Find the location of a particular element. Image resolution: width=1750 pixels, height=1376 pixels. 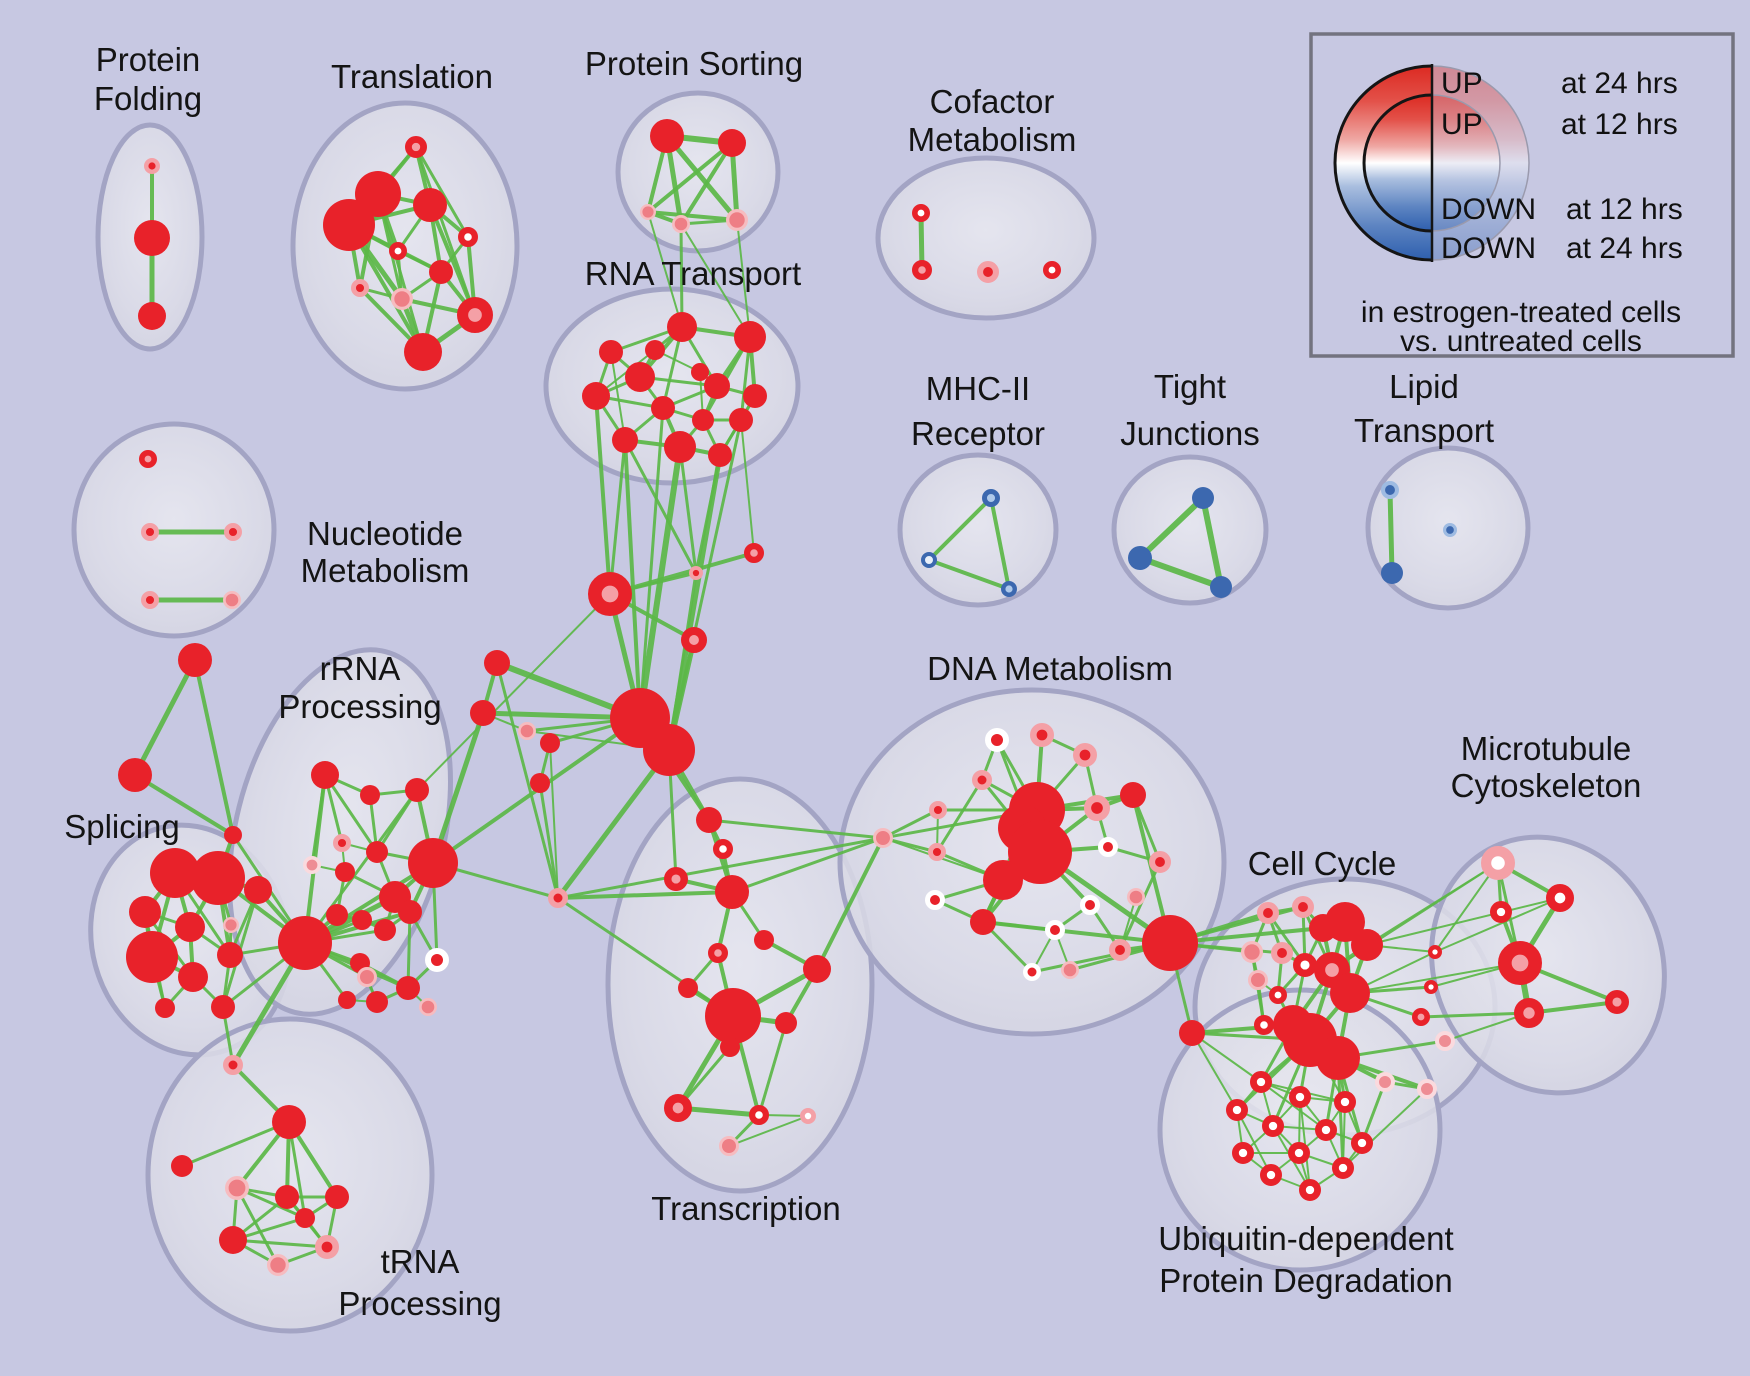

cluster-ellipse-tight-junctions is located at coordinates (1190, 530).